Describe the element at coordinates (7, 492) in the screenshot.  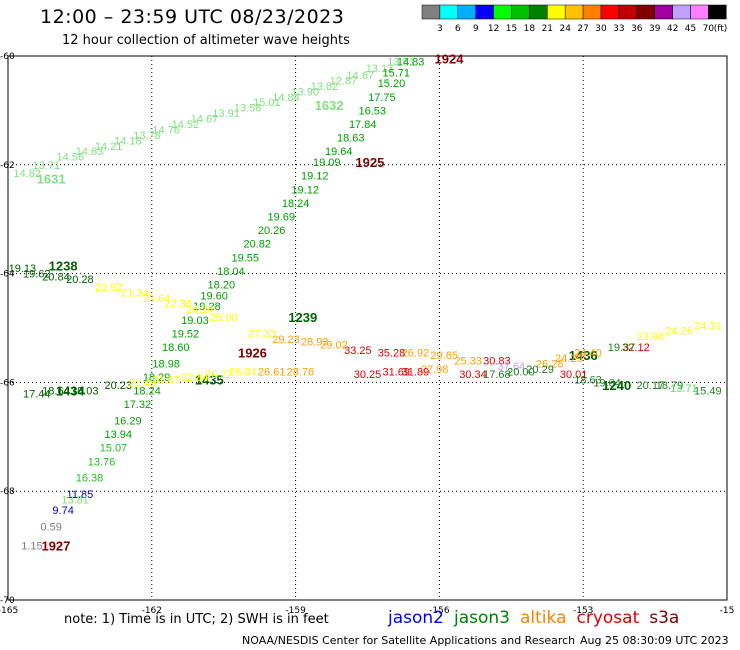
I see `lat-tick-label: -68` at that location.